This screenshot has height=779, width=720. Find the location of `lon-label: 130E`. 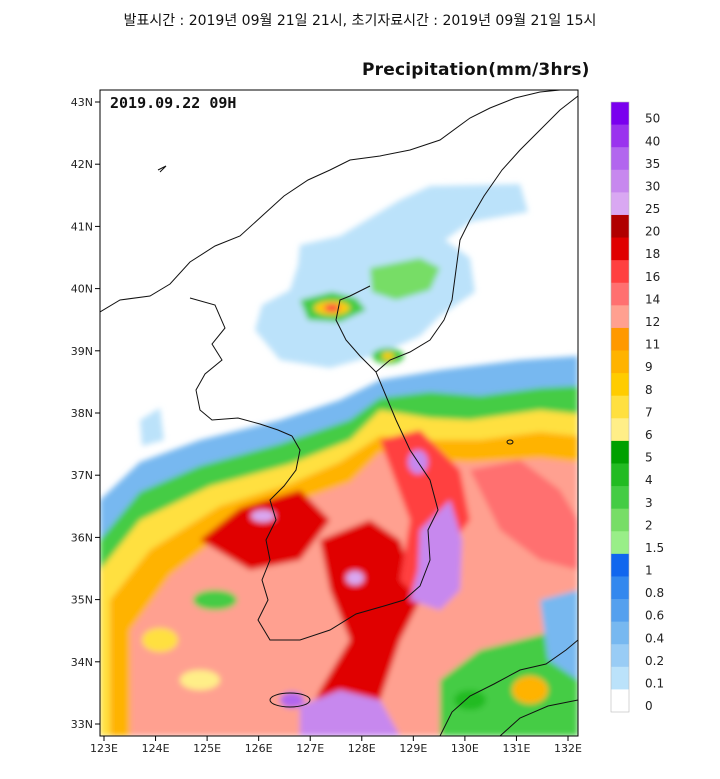

lon-label: 130E is located at coordinates (465, 748).